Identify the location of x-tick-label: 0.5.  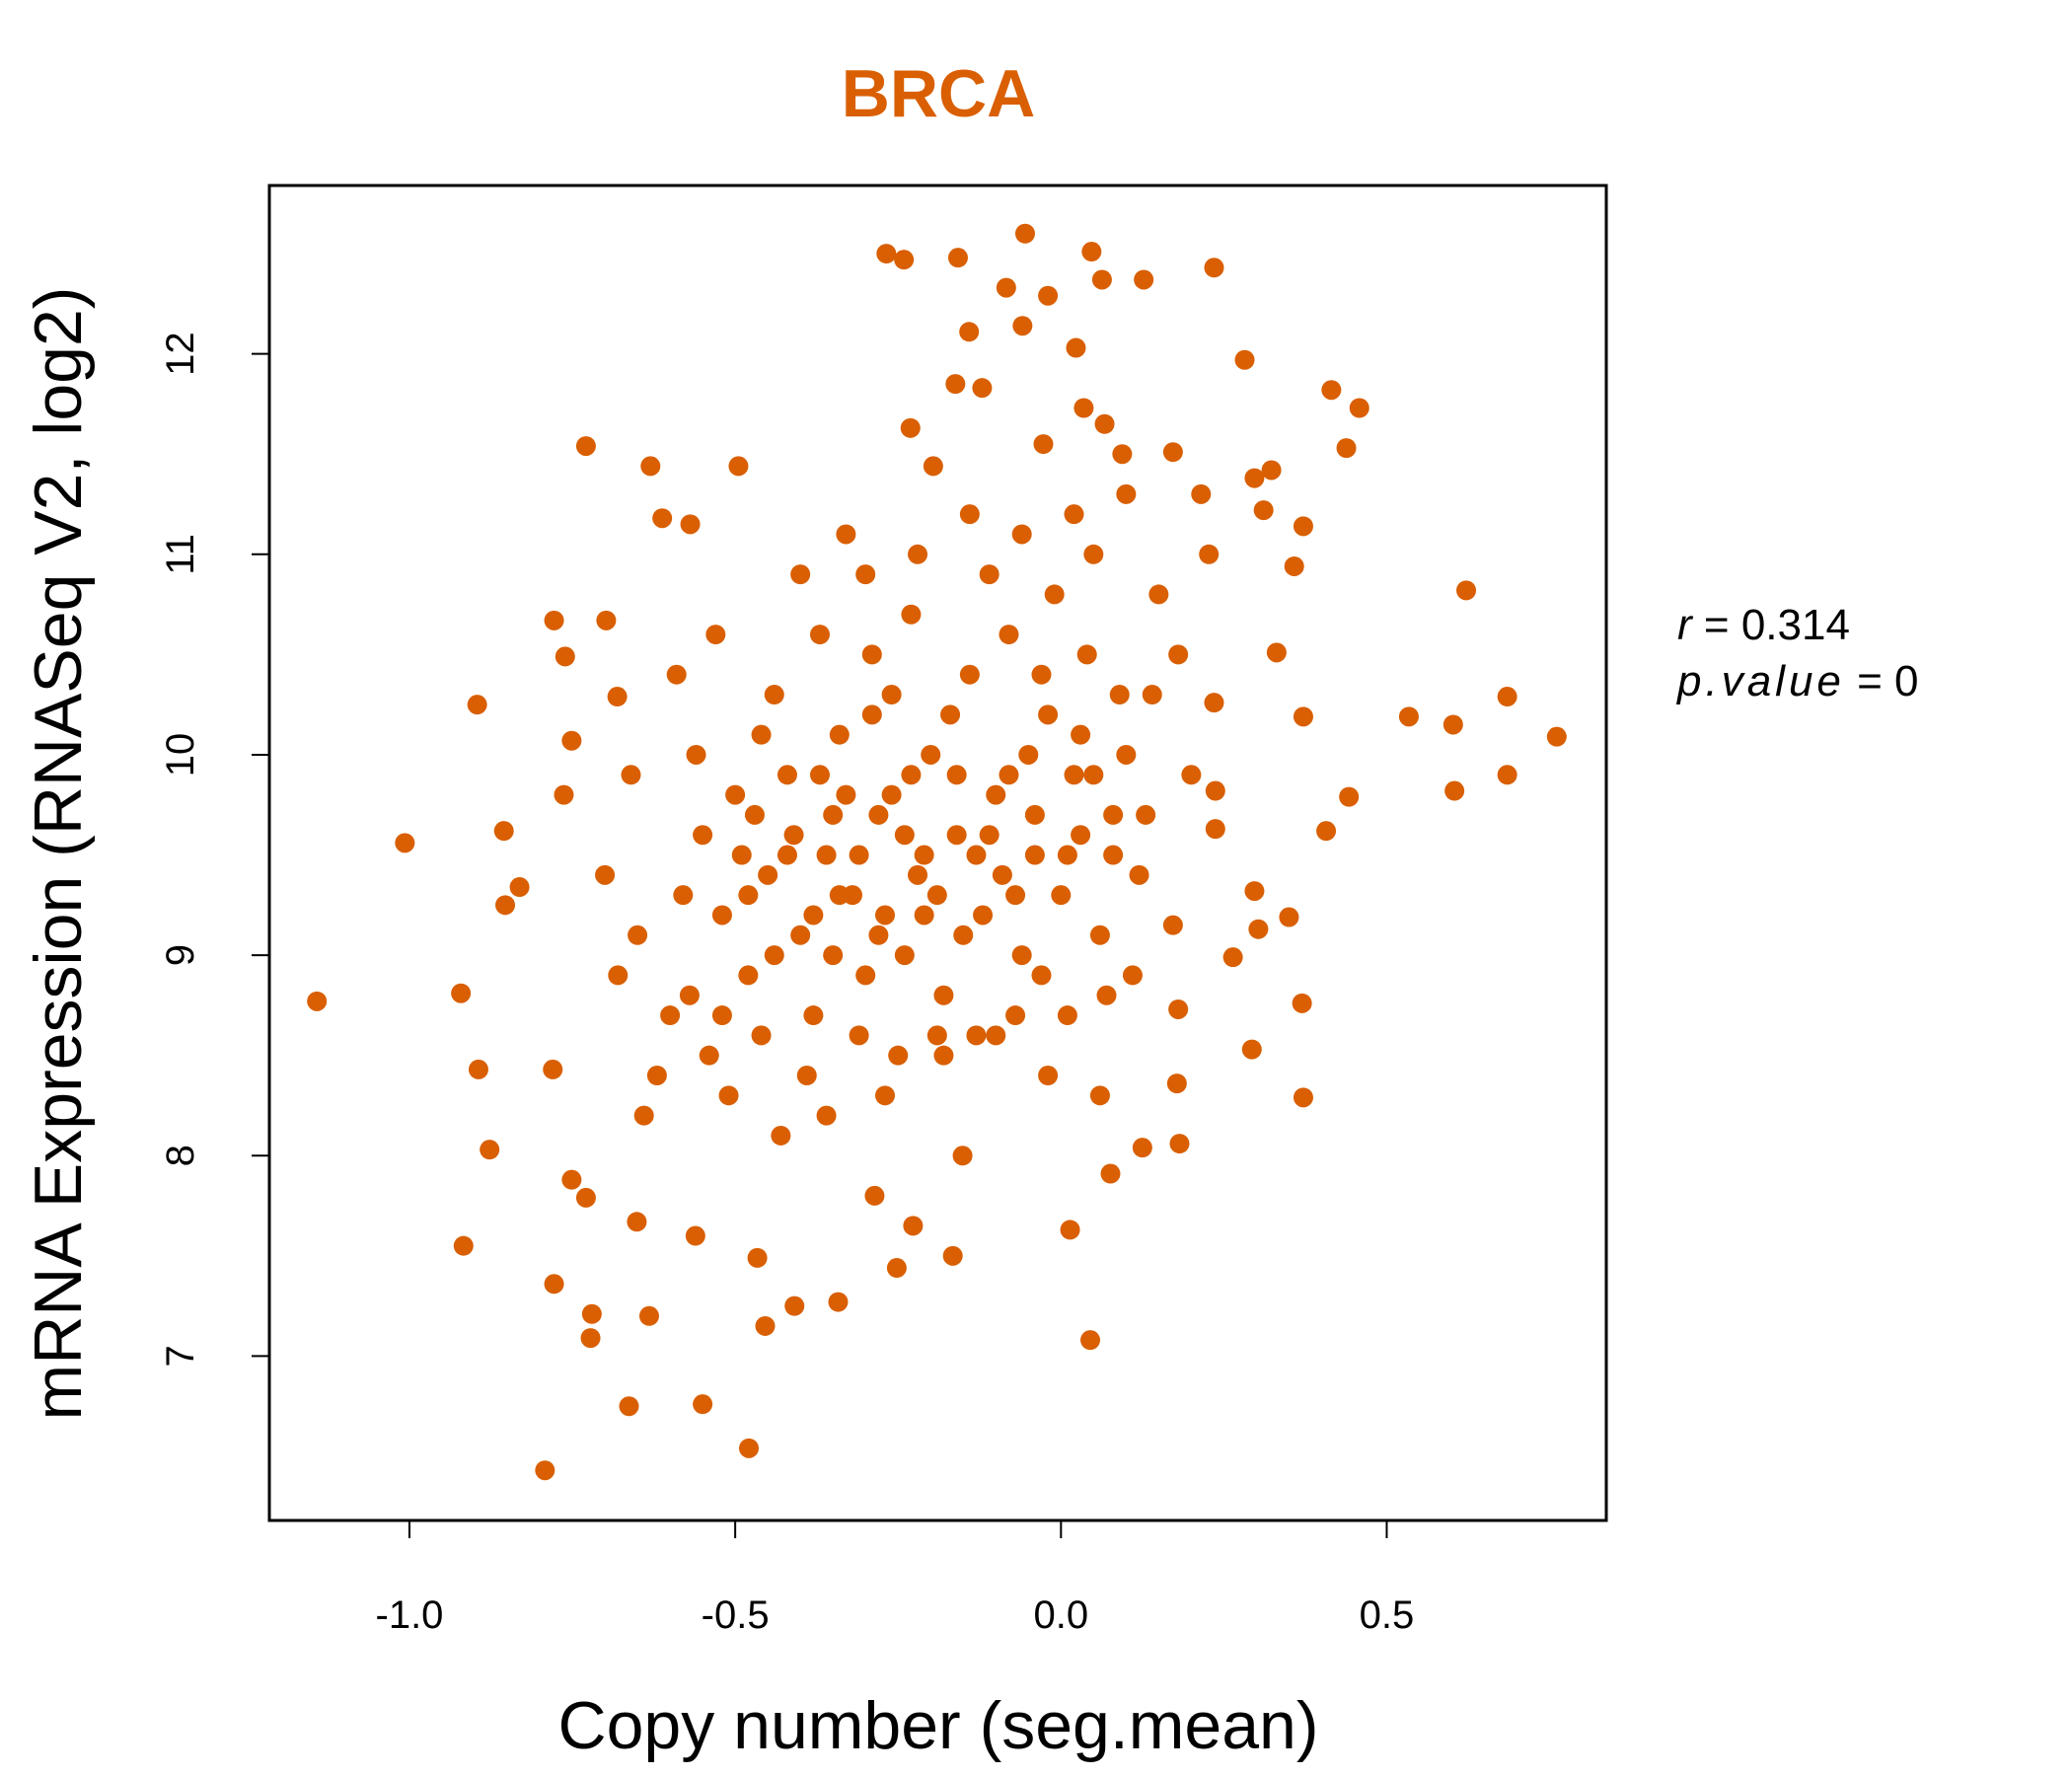
(1388, 1615).